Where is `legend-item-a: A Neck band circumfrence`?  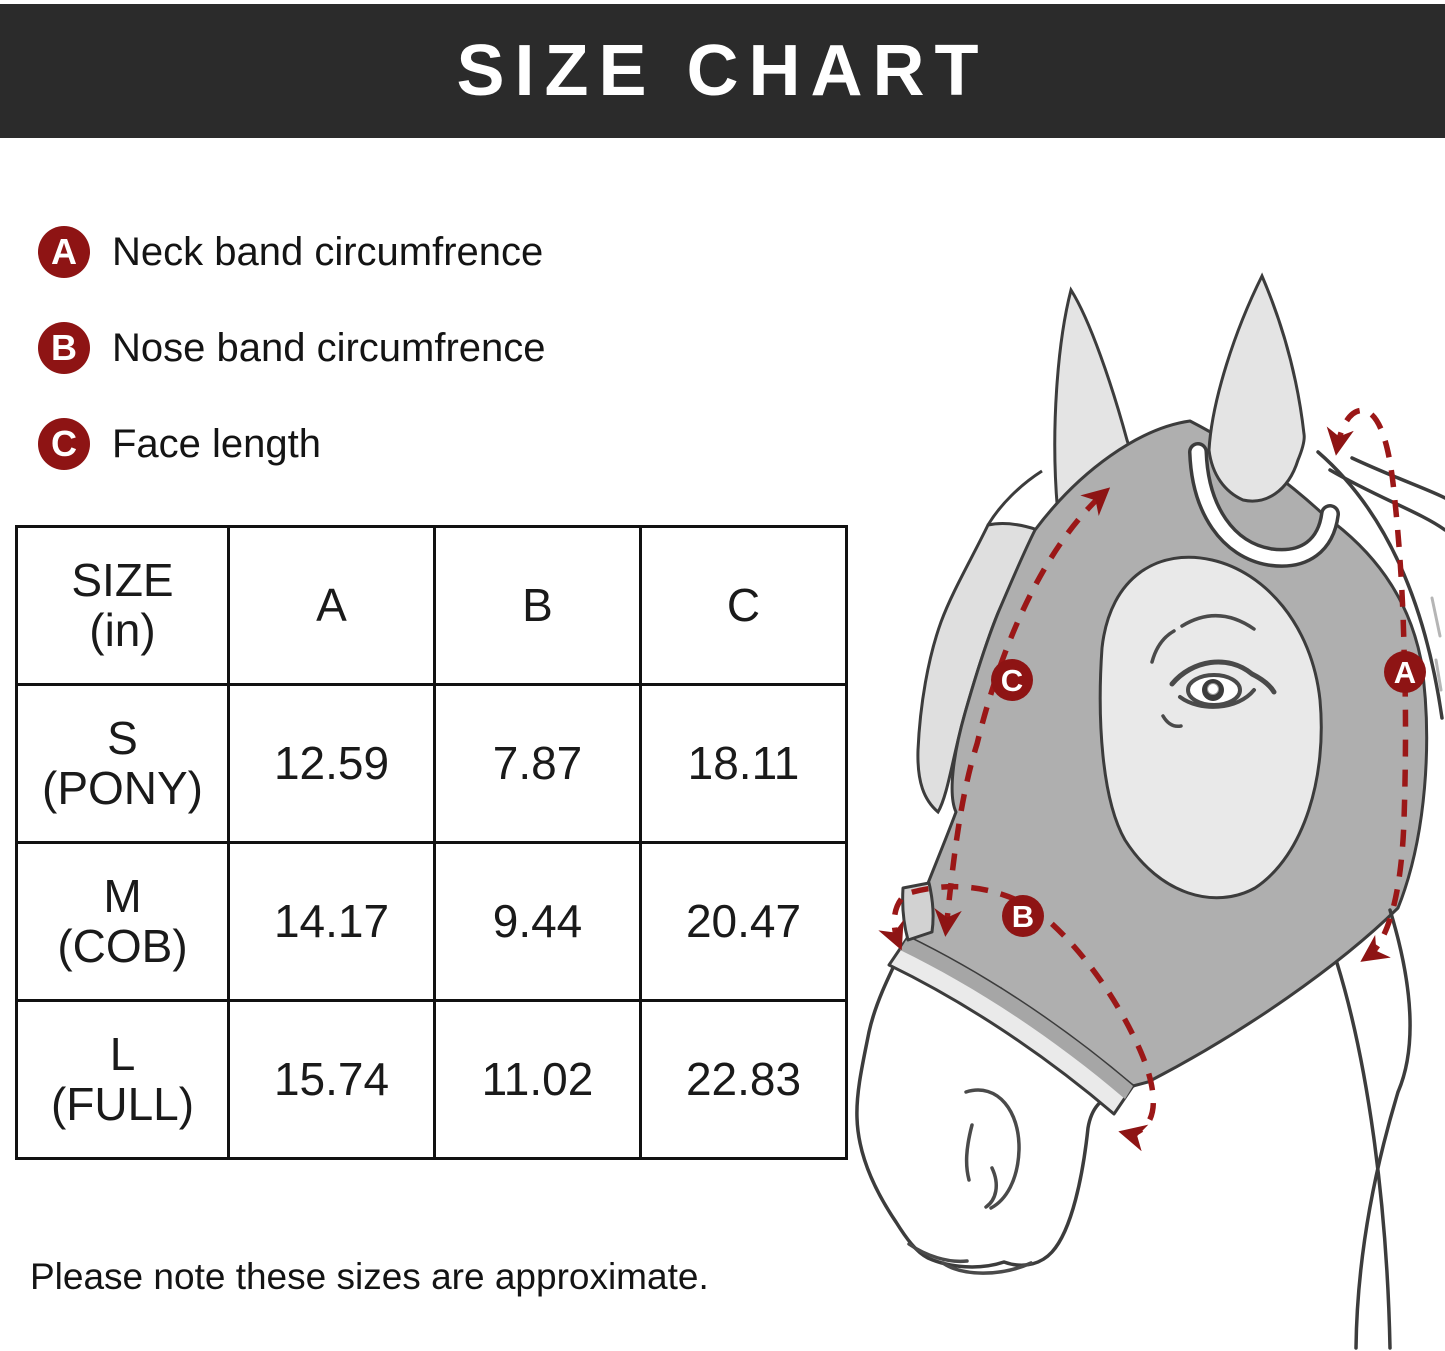
legend-item-a: A Neck band circumfrence is located at coordinates (388, 252).